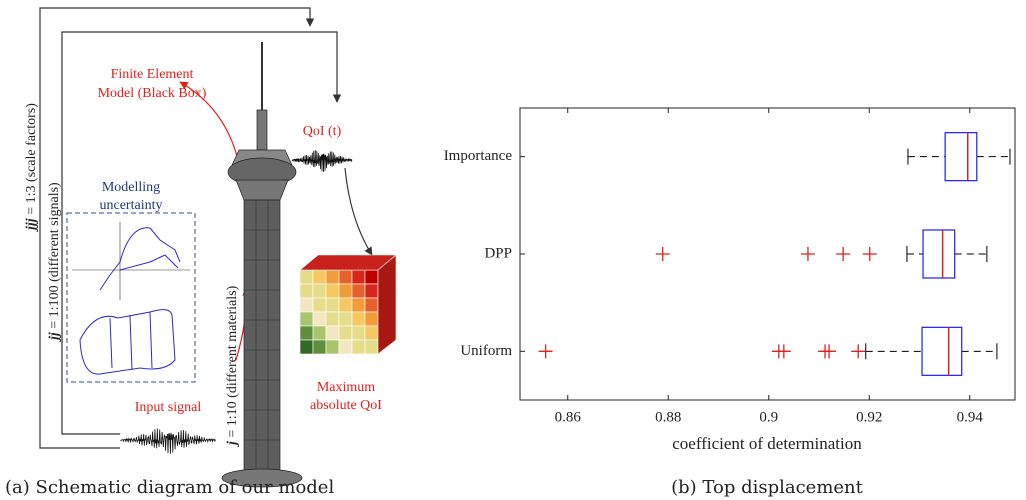 The width and height of the screenshot is (1026, 500). What do you see at coordinates (768, 417) in the screenshot?
I see `x-tick-label: 0.9` at bounding box center [768, 417].